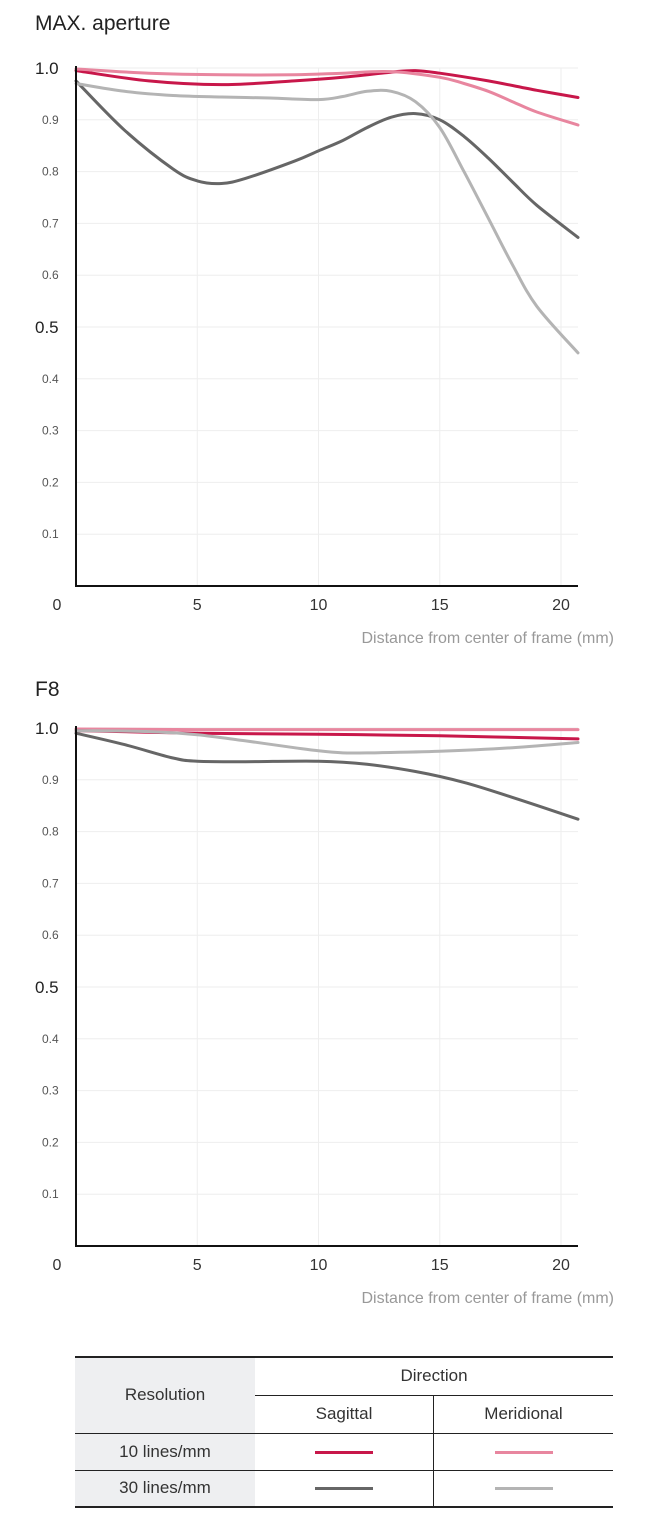 The image size is (647, 1535). What do you see at coordinates (344, 1413) in the screenshot?
I see `sagittal-header: Sagittal` at bounding box center [344, 1413].